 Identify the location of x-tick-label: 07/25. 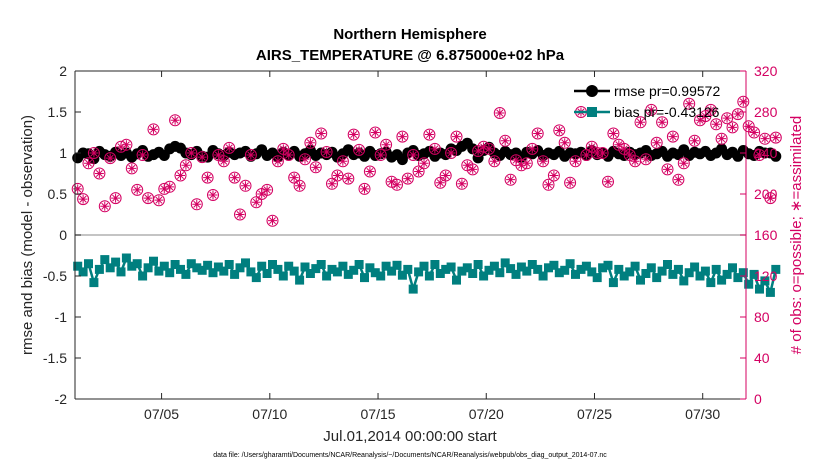
(594, 414).